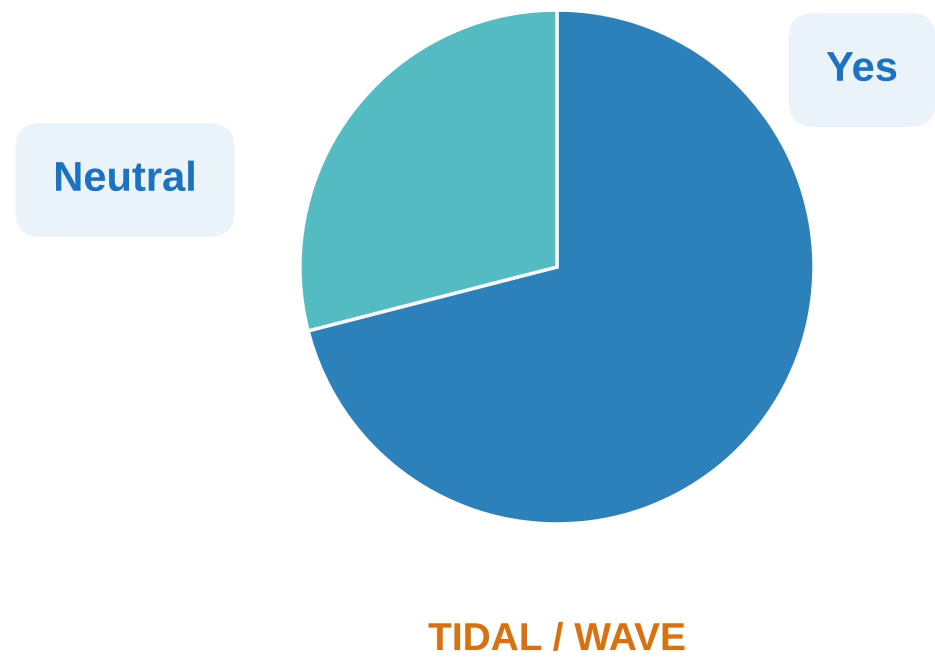 The width and height of the screenshot is (935, 662). Describe the element at coordinates (861, 67) in the screenshot. I see `slice-label: Yes` at that location.